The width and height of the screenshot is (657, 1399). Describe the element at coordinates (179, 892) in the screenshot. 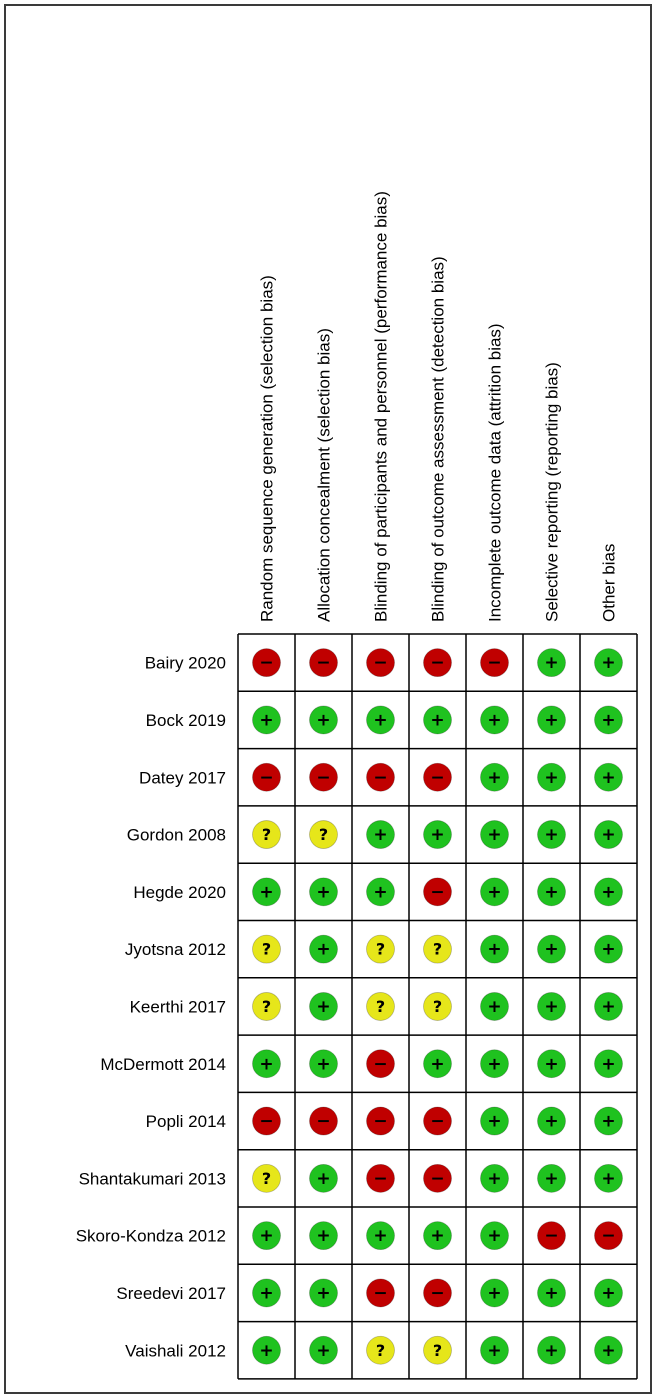

I see `study-label: Hegde 2020` at that location.